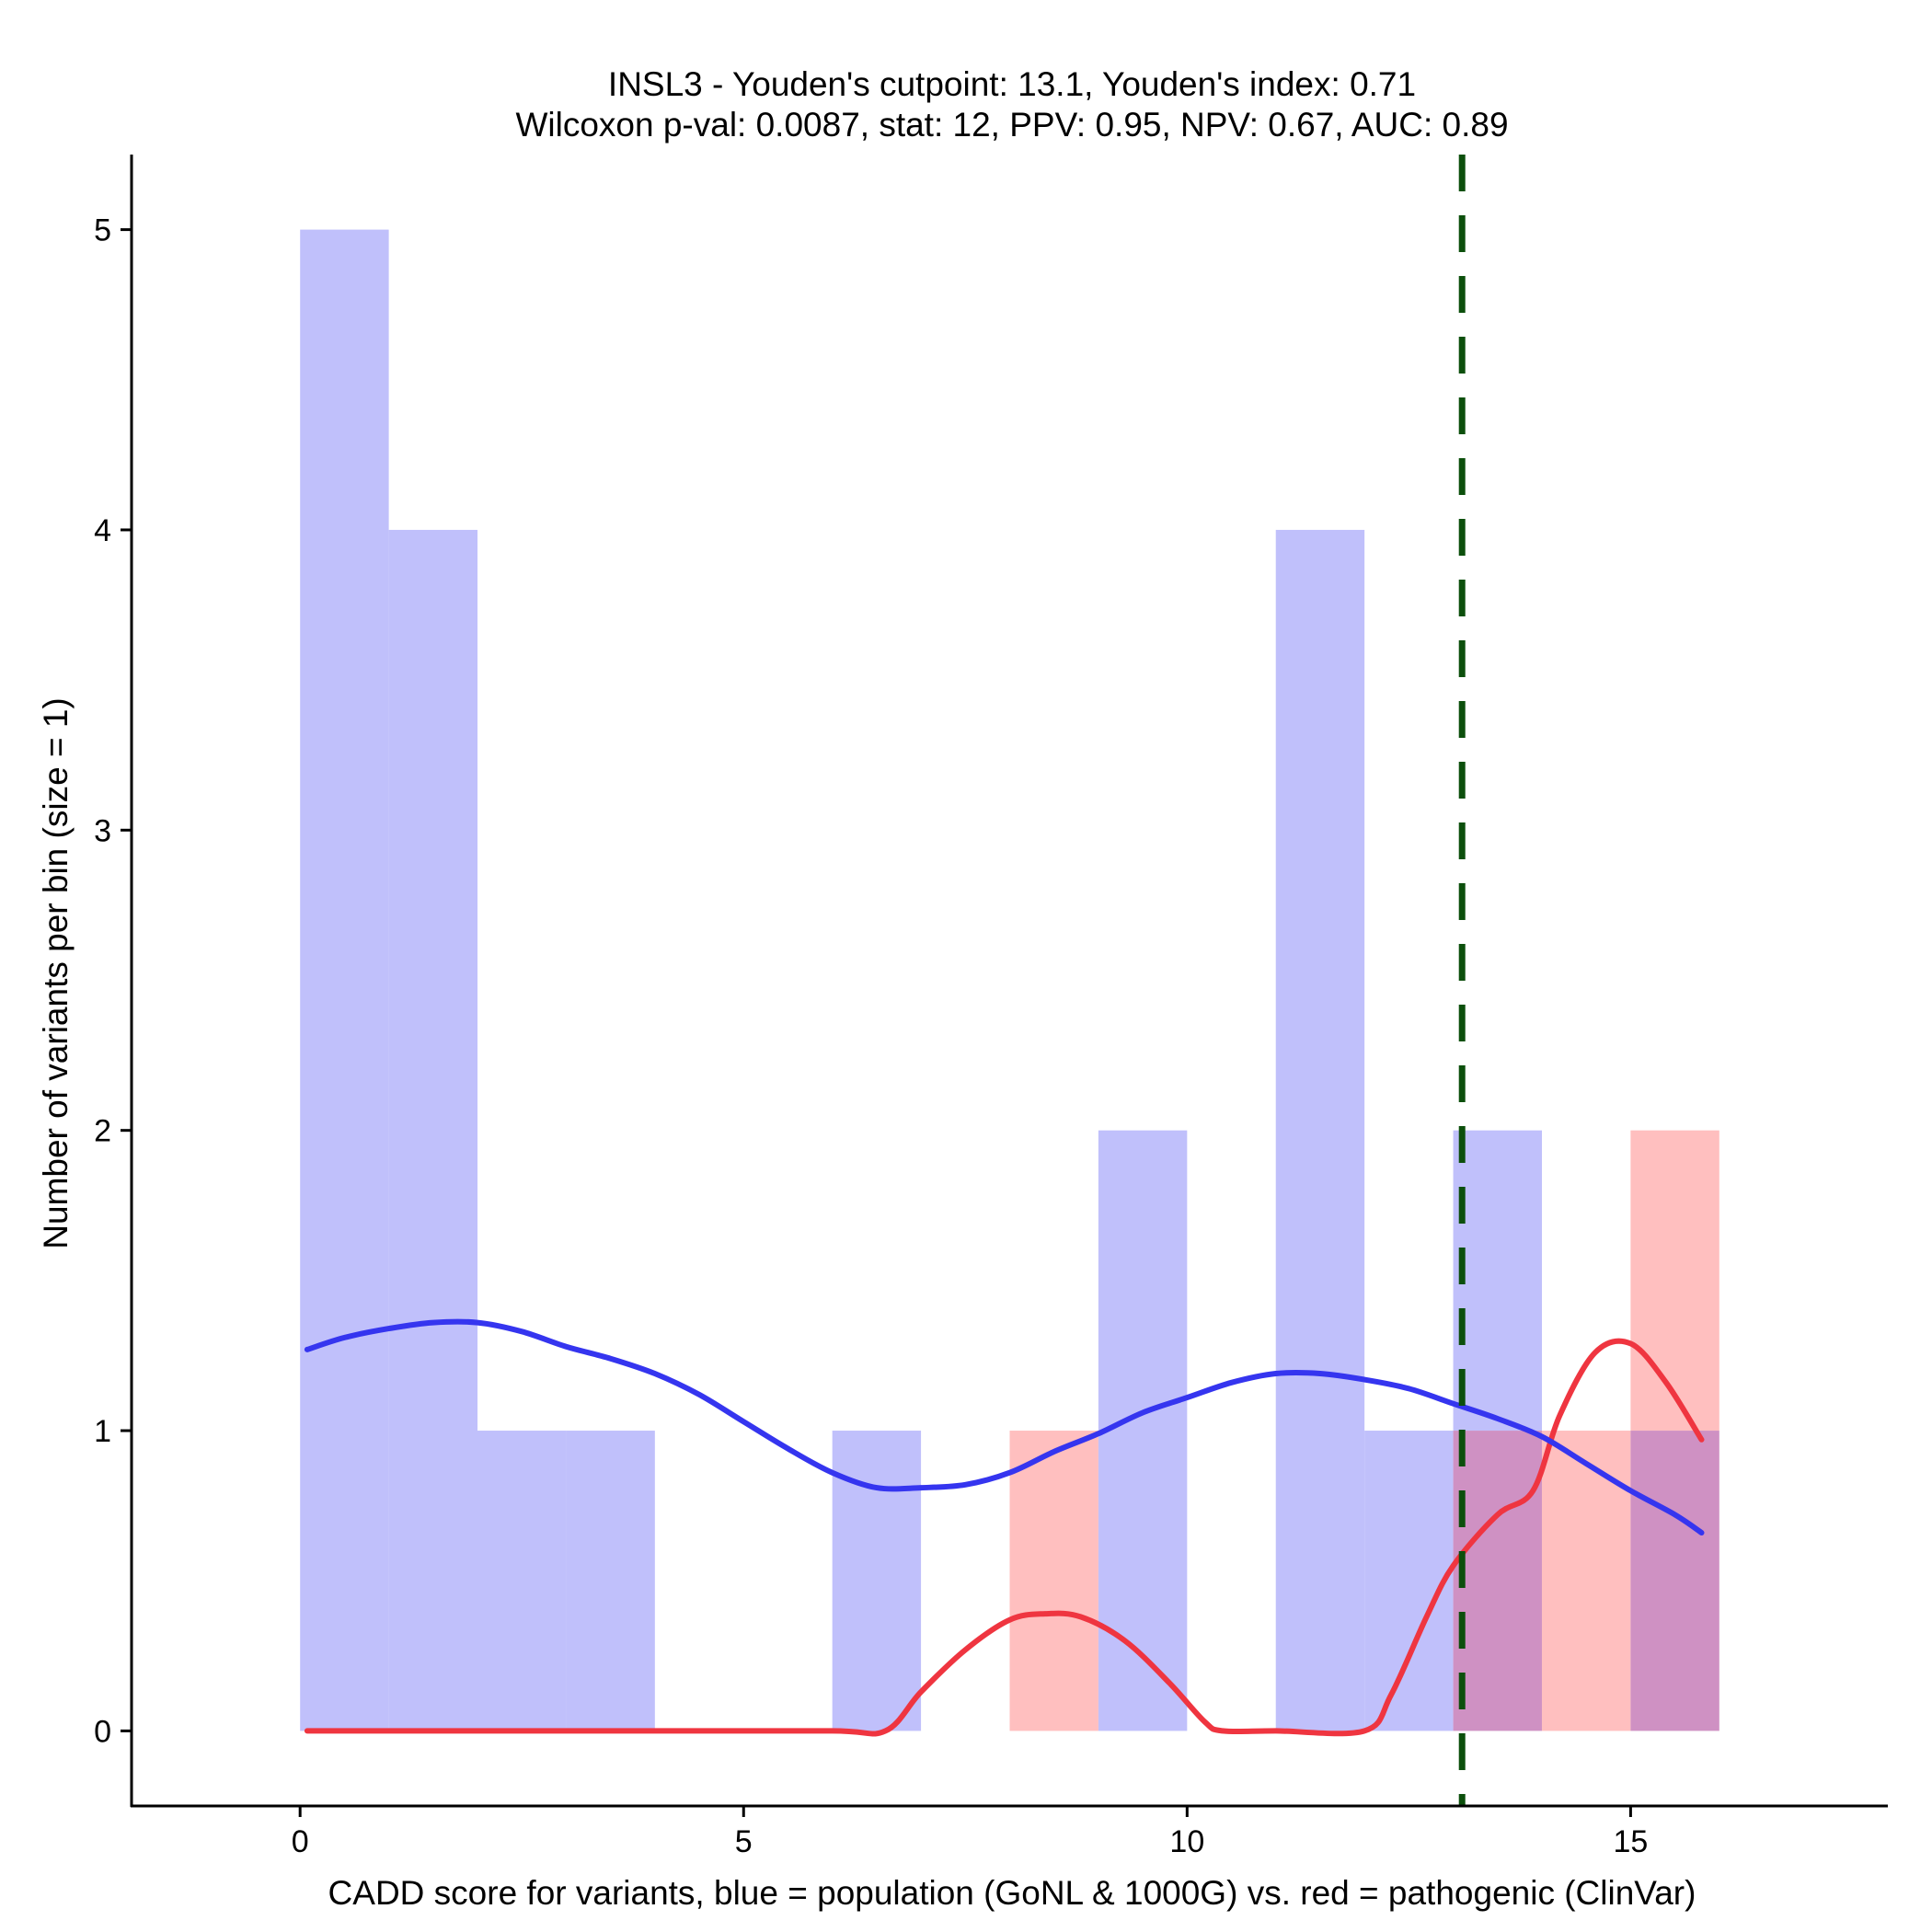 The width and height of the screenshot is (1932, 1932). What do you see at coordinates (1630, 1841) in the screenshot?
I see `x-tick-label: 15` at bounding box center [1630, 1841].